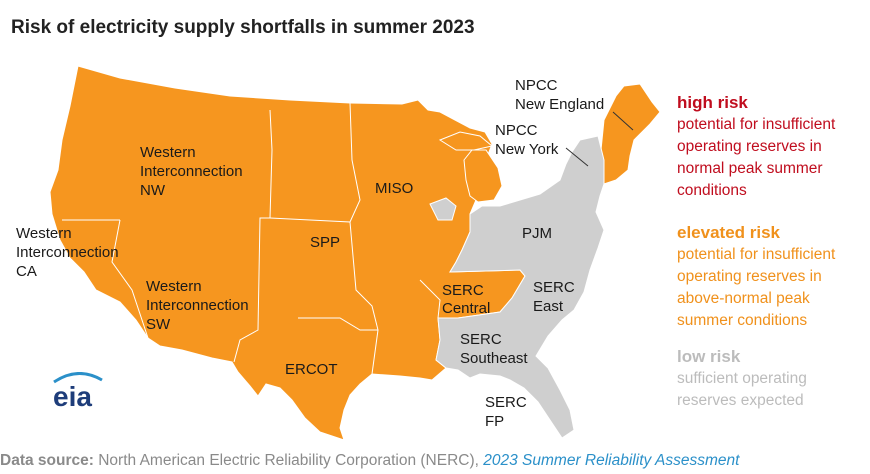 This screenshot has height=474, width=870. Describe the element at coordinates (742, 389) in the screenshot. I see `legend-low-desc: sufficient operating reserves expected` at that location.